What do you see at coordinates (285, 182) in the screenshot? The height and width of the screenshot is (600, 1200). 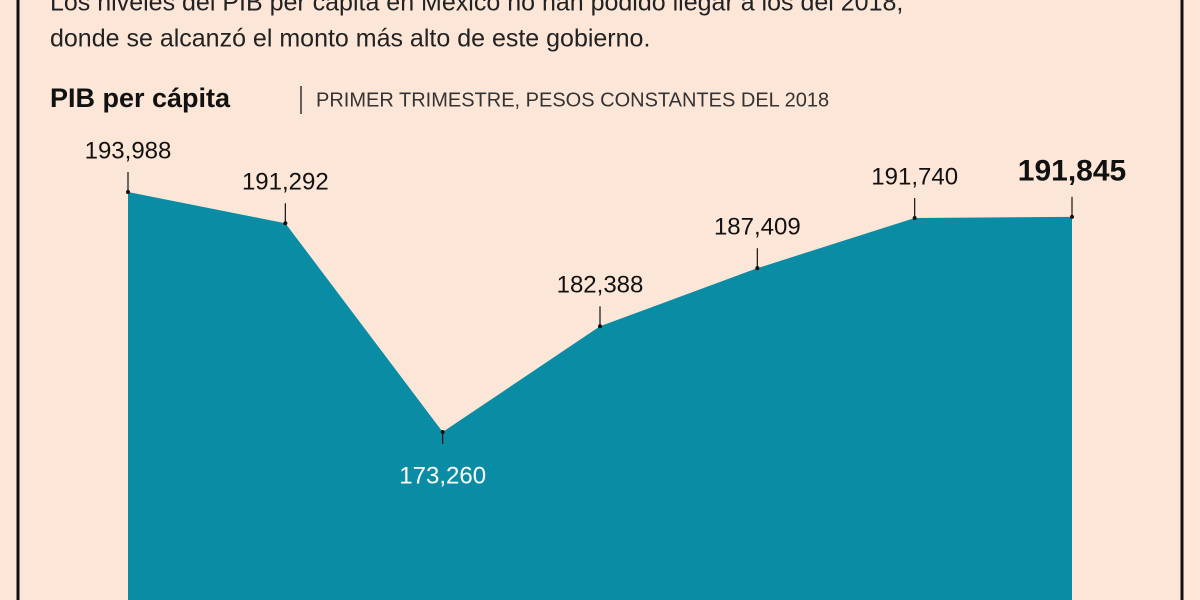 I see `value-label: 191,292` at bounding box center [285, 182].